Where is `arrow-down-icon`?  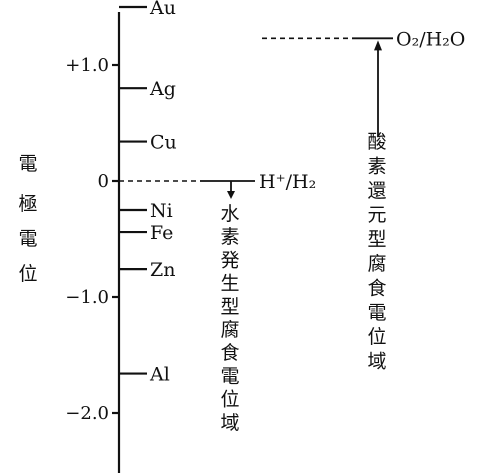 arrow-down-icon is located at coordinates (231, 195).